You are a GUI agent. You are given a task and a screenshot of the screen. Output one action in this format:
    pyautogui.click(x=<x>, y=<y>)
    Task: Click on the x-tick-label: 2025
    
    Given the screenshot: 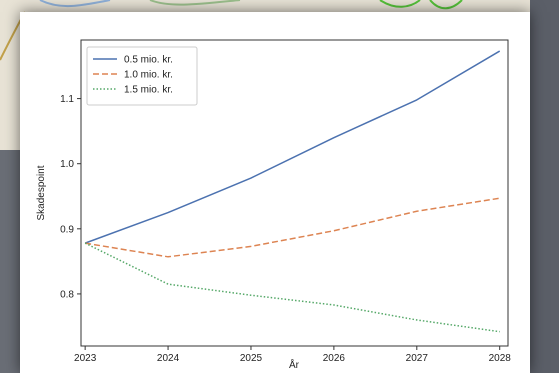 What is the action you would take?
    pyautogui.click(x=251, y=358)
    